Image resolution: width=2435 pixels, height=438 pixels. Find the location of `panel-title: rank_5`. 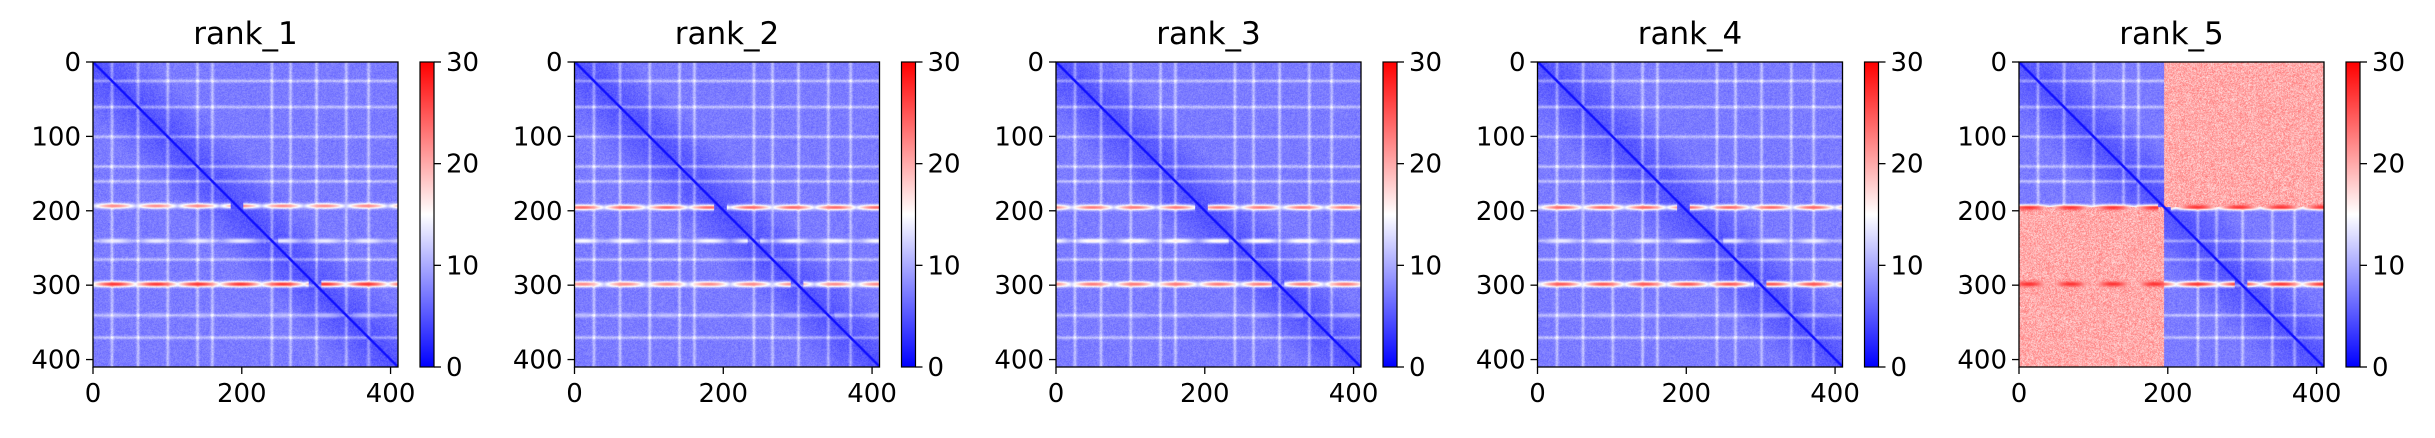

panel-title: rank_5 is located at coordinates (2171, 34).